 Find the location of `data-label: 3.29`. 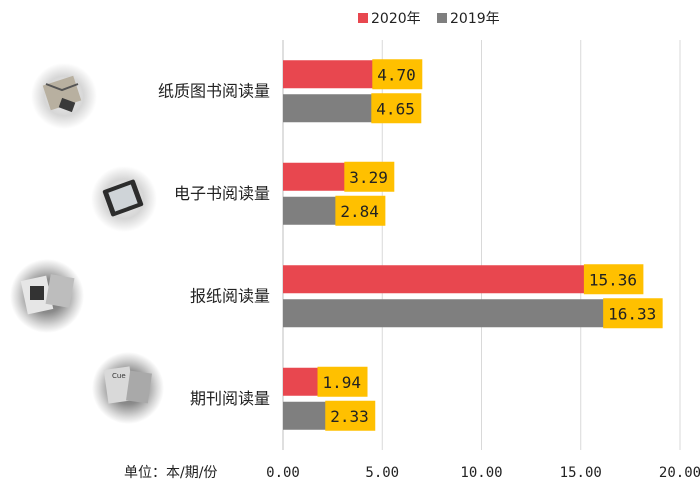

data-label: 3.29 is located at coordinates (368, 177).